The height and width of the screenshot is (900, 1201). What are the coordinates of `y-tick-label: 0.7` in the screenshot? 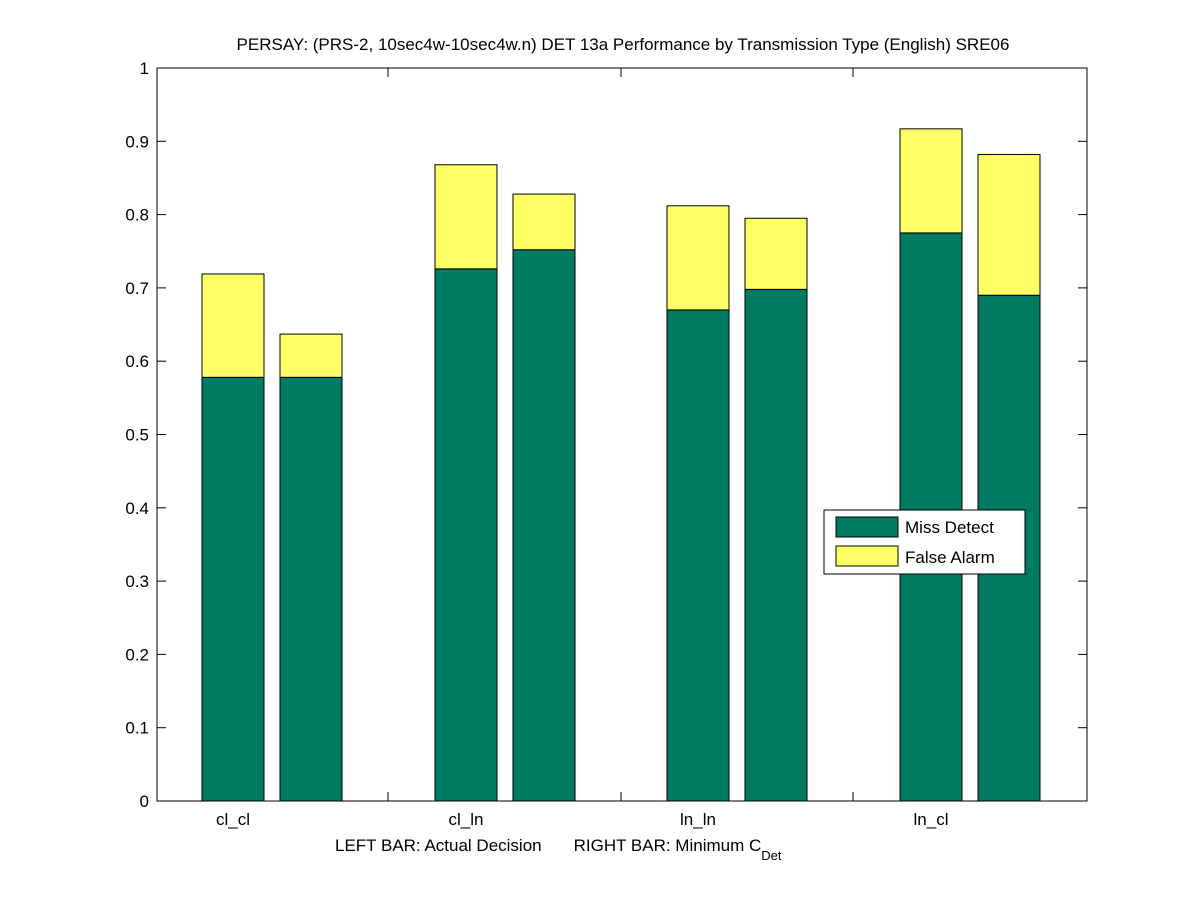 It's located at (137, 288).